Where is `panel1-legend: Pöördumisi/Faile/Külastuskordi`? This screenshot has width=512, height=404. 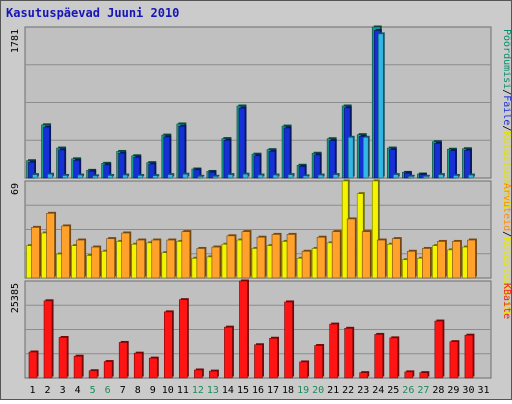 panel1-legend: Pöördumisi/Faile/Külastuskordi is located at coordinates (506, 119).